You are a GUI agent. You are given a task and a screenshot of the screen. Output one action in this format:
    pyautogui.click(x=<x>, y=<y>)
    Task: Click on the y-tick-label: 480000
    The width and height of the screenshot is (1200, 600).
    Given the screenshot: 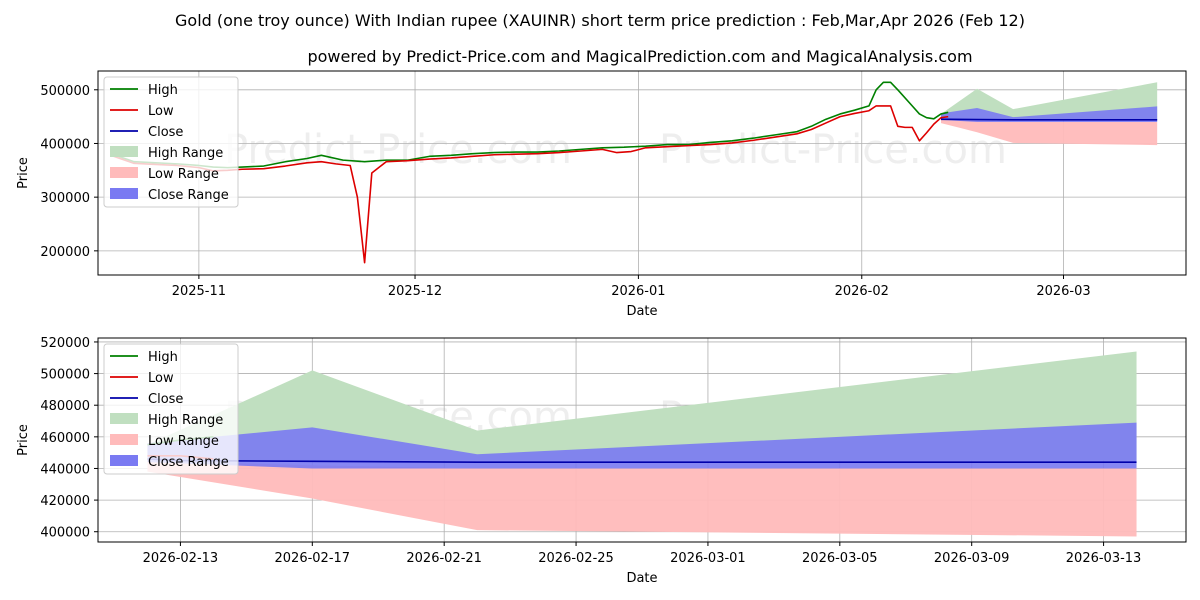 What is the action you would take?
    pyautogui.click(x=65, y=406)
    